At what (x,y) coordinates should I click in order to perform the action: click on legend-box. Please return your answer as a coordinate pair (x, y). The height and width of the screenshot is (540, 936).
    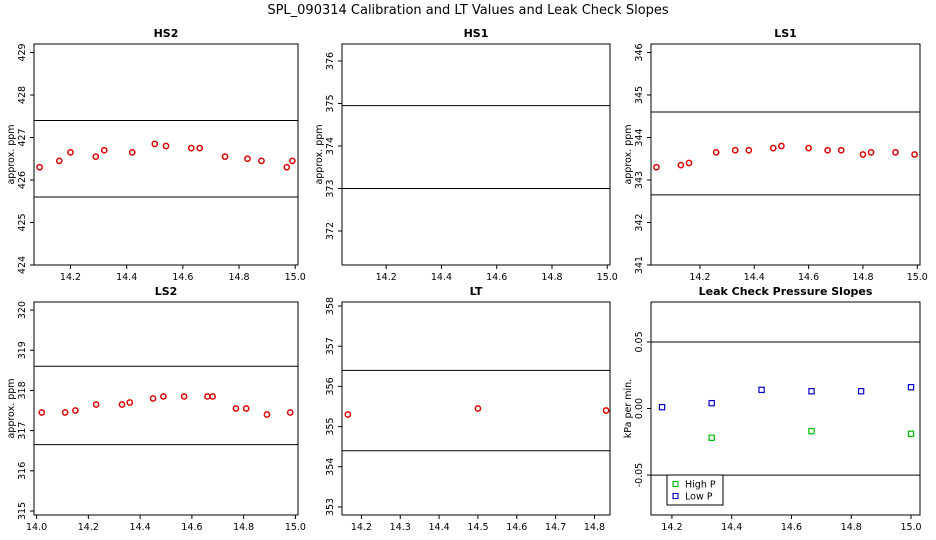
    Looking at the image, I should click on (695, 490).